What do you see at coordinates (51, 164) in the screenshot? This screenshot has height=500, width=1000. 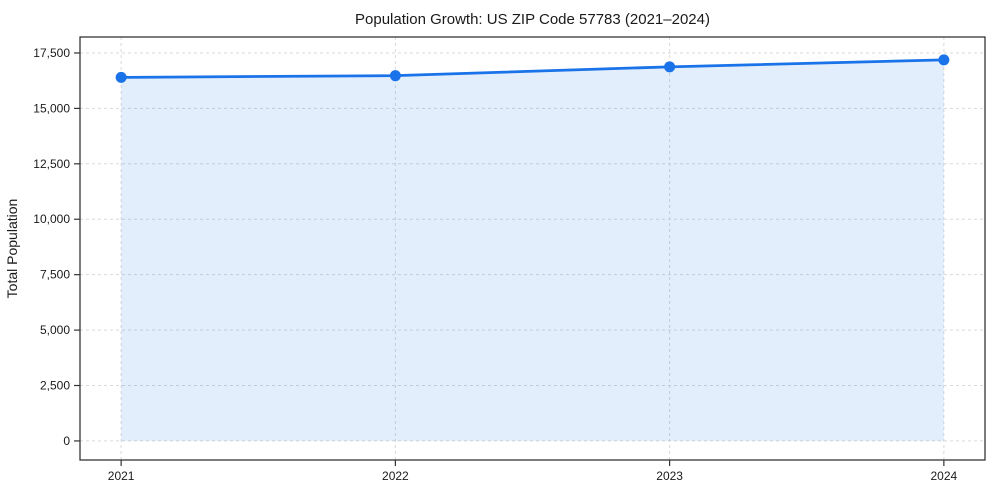 I see `y-tick-label: 12,500` at bounding box center [51, 164].